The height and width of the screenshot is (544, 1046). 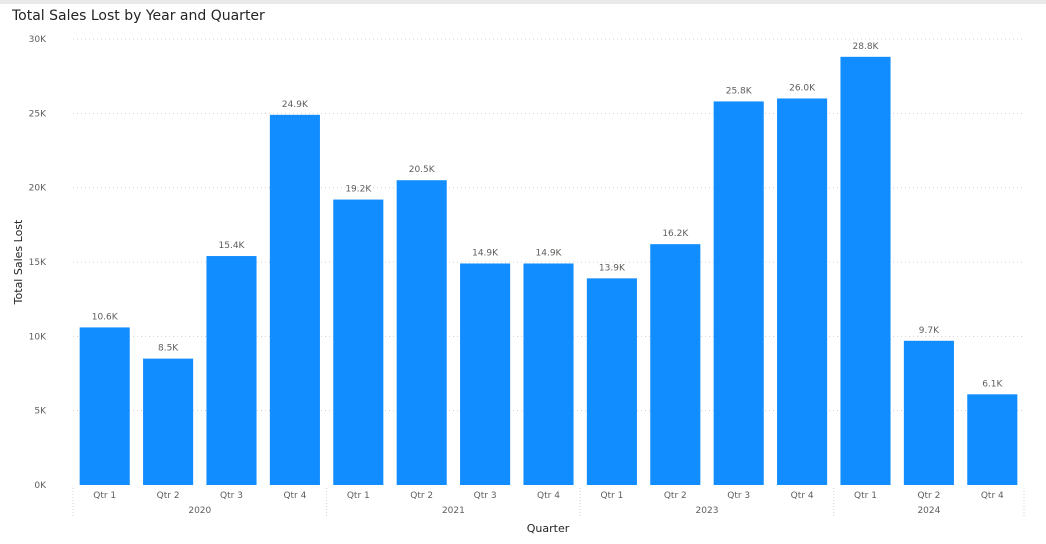 What do you see at coordinates (38, 189) in the screenshot?
I see `y-tick-label: 20K` at bounding box center [38, 189].